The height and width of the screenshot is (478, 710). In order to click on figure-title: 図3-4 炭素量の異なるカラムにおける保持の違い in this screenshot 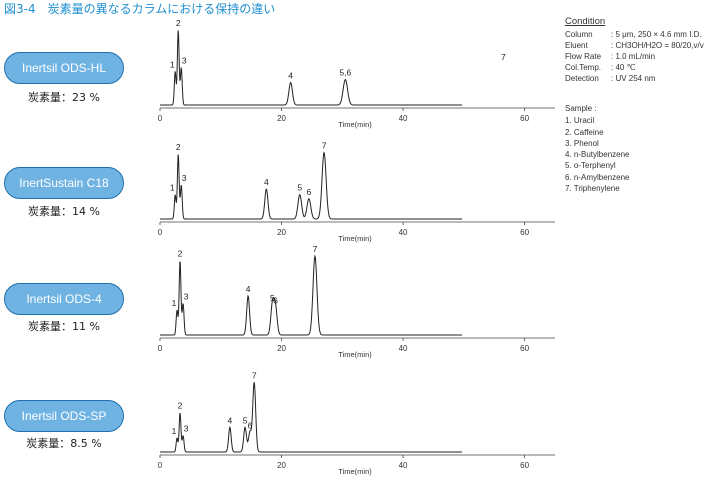, I will do `click(140, 9)`.